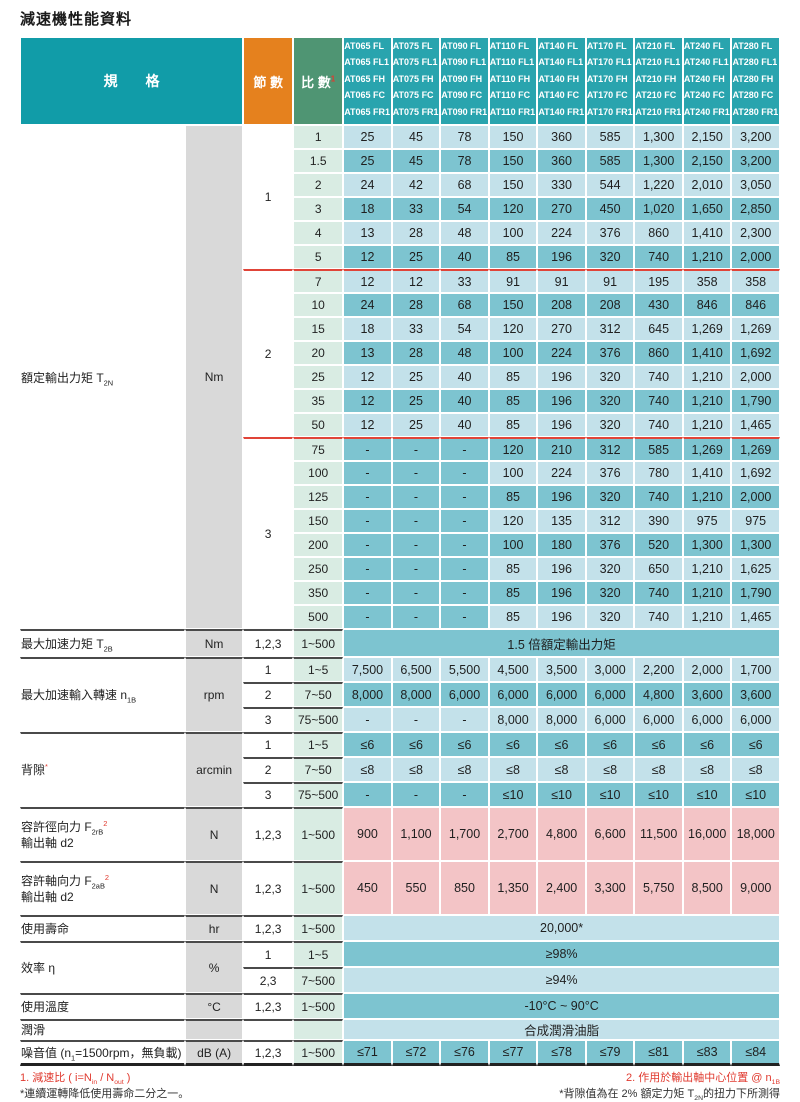  I want to click on label-fragment: out, so click(119, 1083).